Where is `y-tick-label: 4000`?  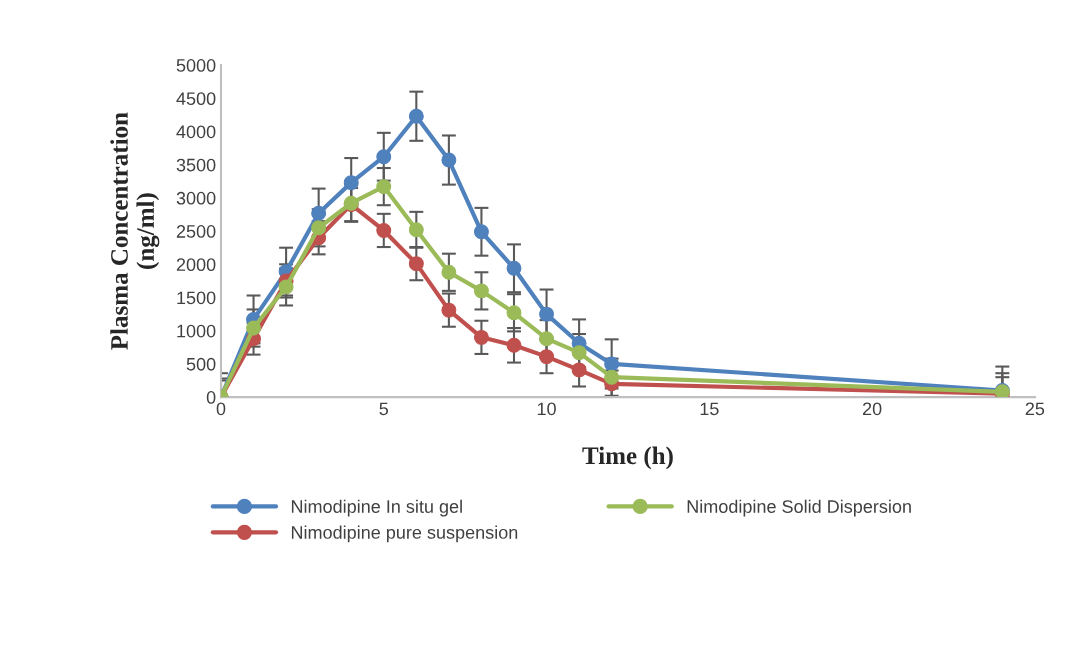
y-tick-label: 4000 is located at coordinates (196, 132).